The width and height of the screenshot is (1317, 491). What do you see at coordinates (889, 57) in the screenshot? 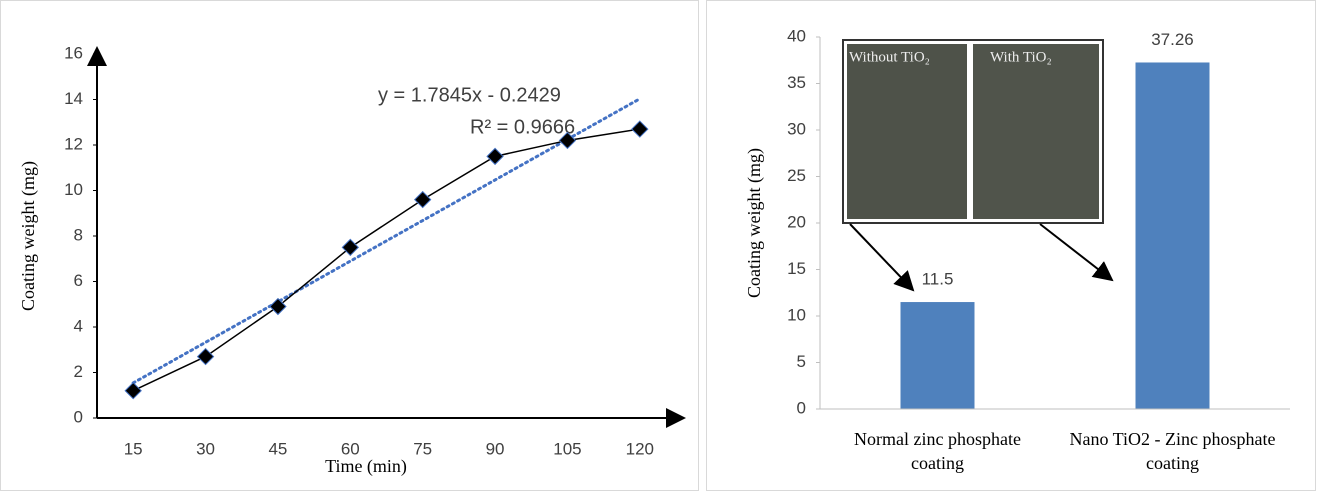
I see `inset-label: Without TiO₂` at bounding box center [889, 57].